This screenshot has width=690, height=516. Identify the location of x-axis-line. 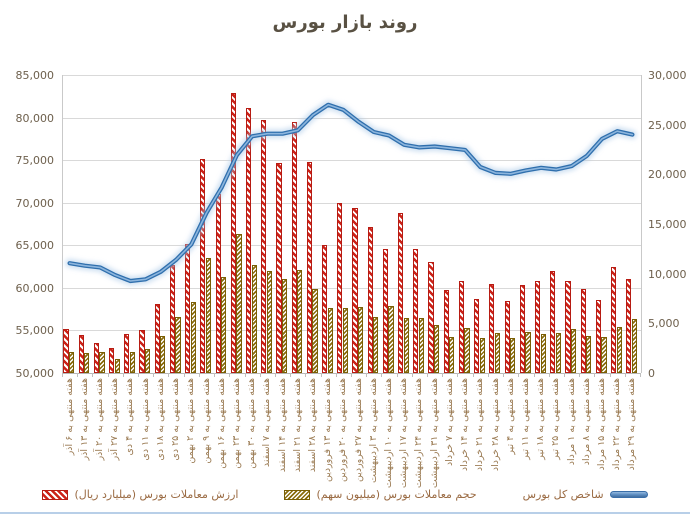
(352, 373).